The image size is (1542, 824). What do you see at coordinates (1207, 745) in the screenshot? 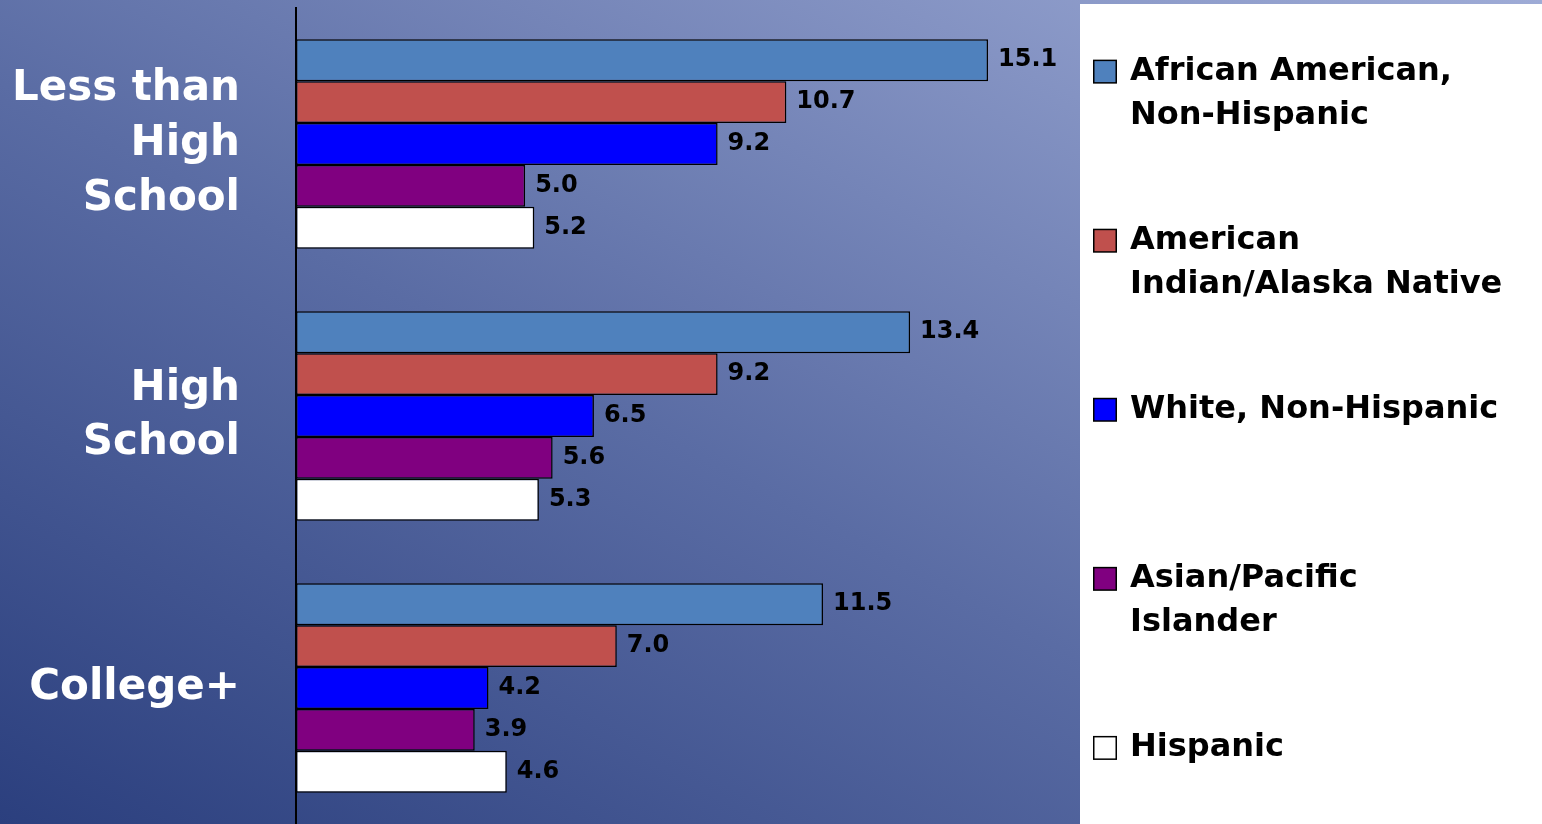
I see `legend-label: Hispanic` at bounding box center [1207, 745].